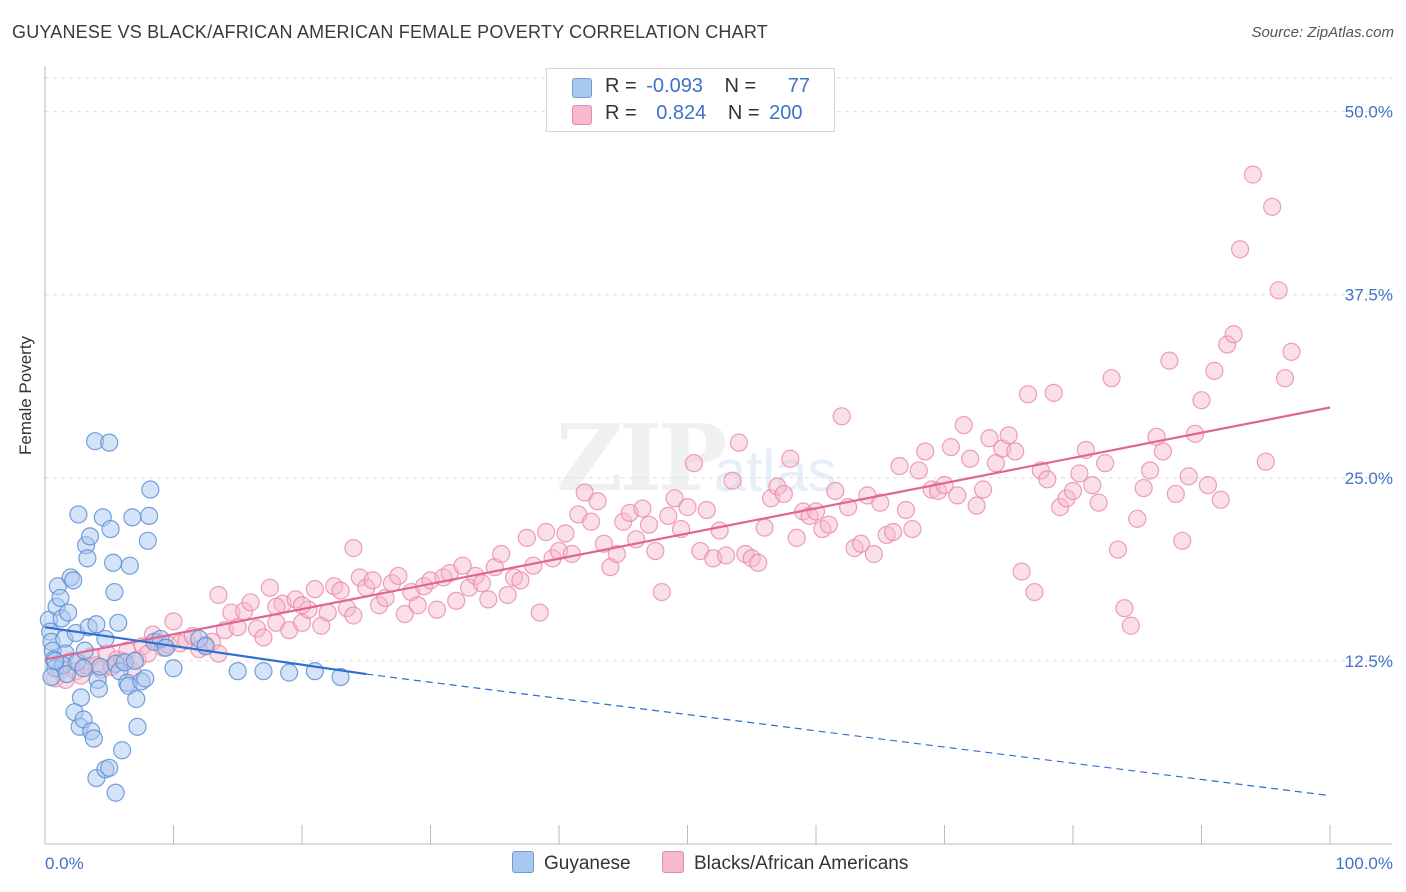 This screenshot has width=1406, height=892. What do you see at coordinates (582, 115) in the screenshot?
I see `legend-swatch-black` at bounding box center [582, 115].